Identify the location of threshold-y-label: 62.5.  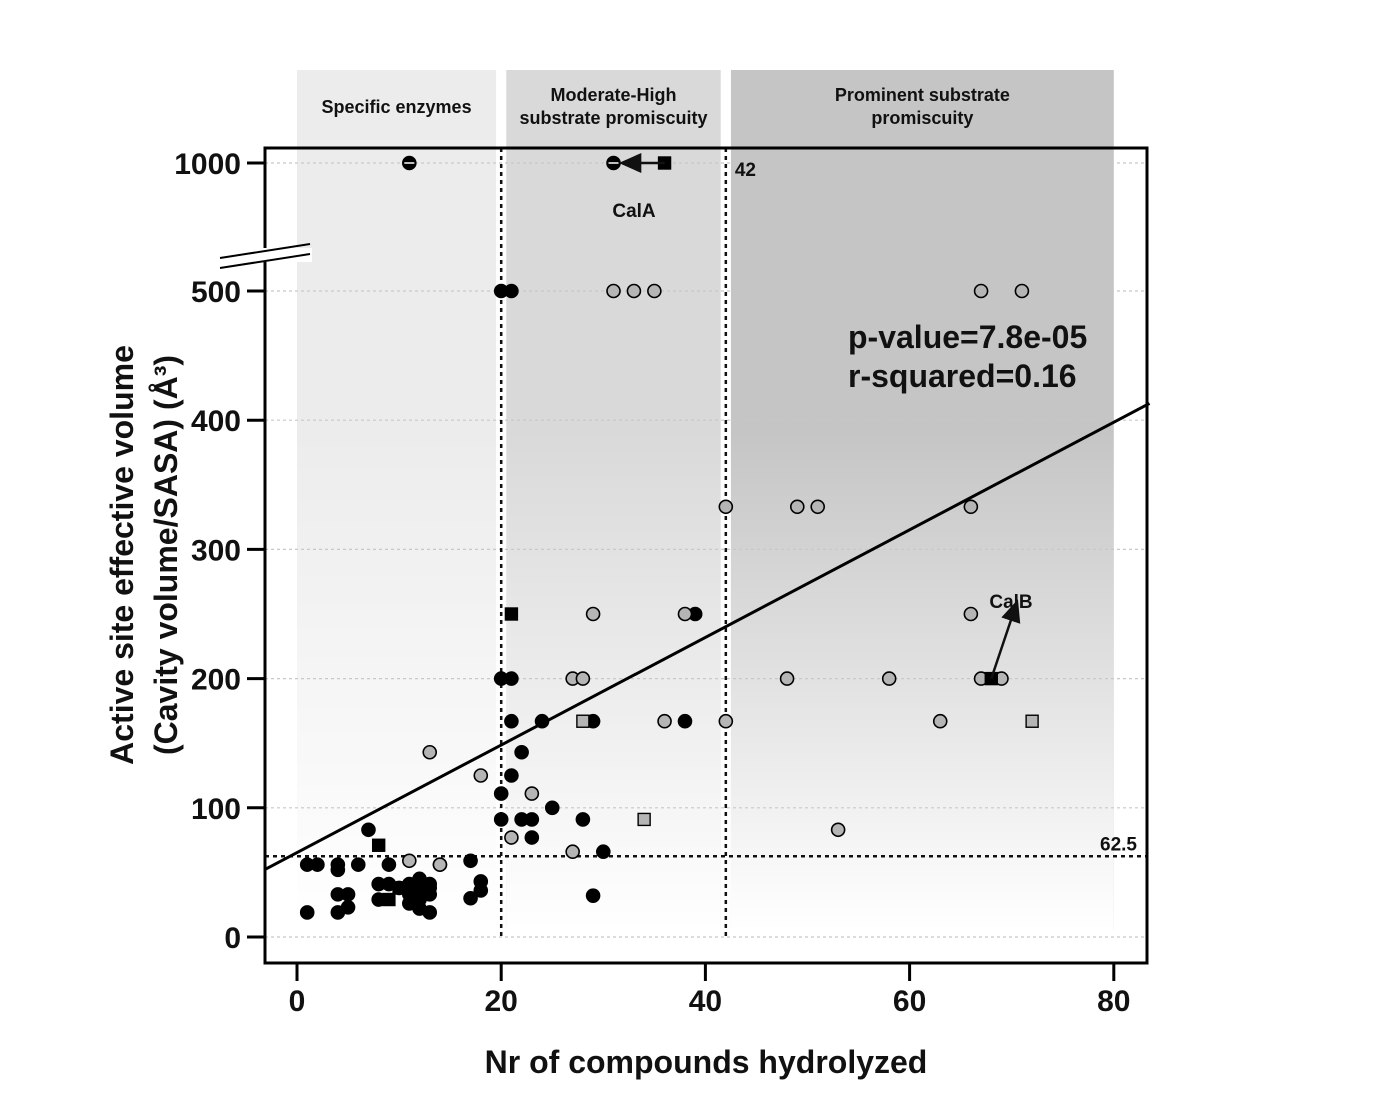
(1118, 844).